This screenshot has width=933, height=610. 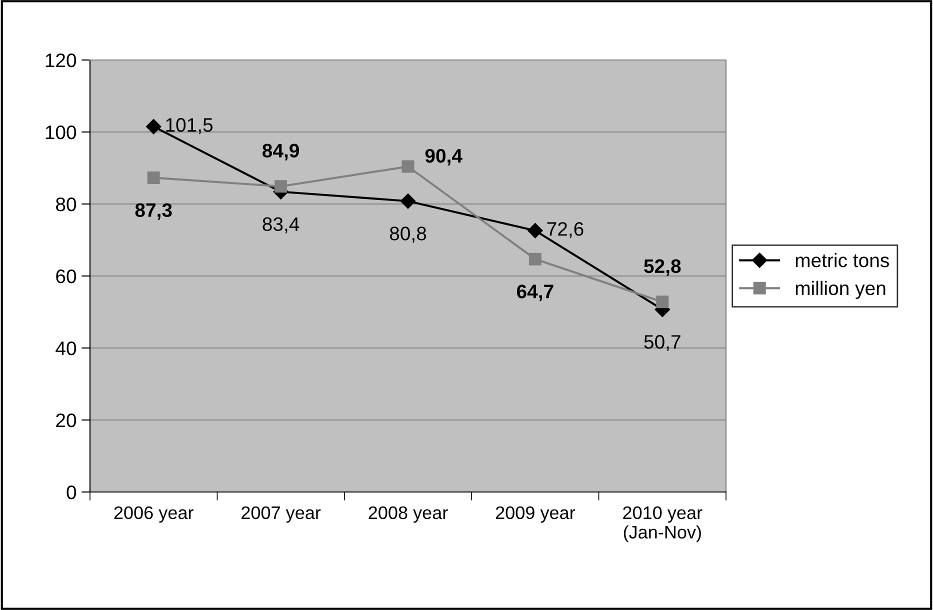 What do you see at coordinates (281, 225) in the screenshot?
I see `data-label: 83,4` at bounding box center [281, 225].